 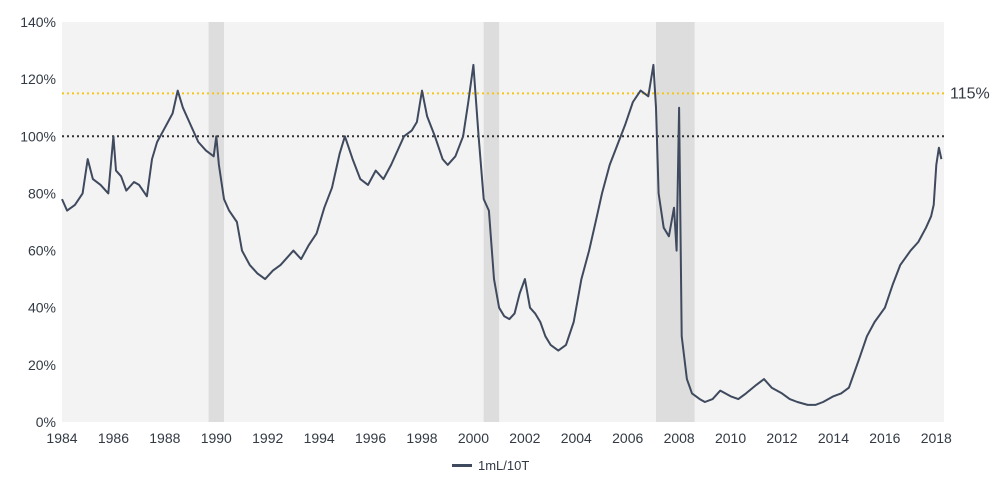 What do you see at coordinates (42, 193) in the screenshot?
I see `y-tick-label: 80%` at bounding box center [42, 193].